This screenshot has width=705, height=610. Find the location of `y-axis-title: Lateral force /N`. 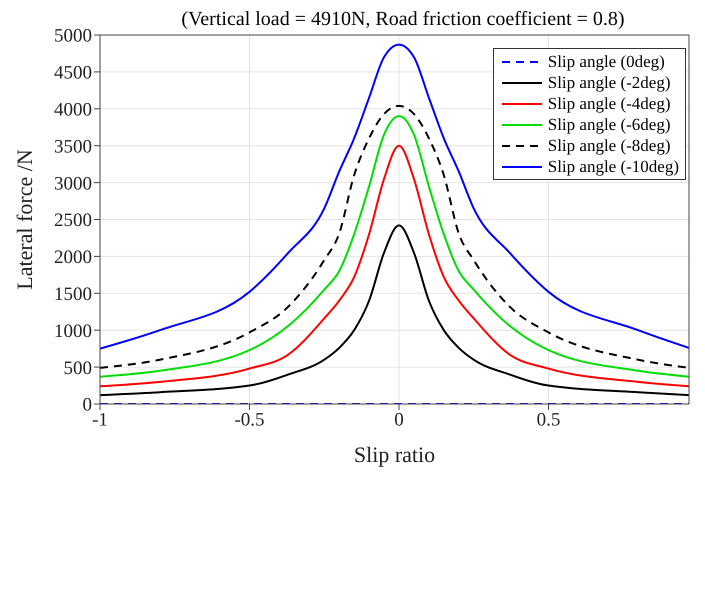

y-axis-title: Lateral force /N is located at coordinates (24, 219).